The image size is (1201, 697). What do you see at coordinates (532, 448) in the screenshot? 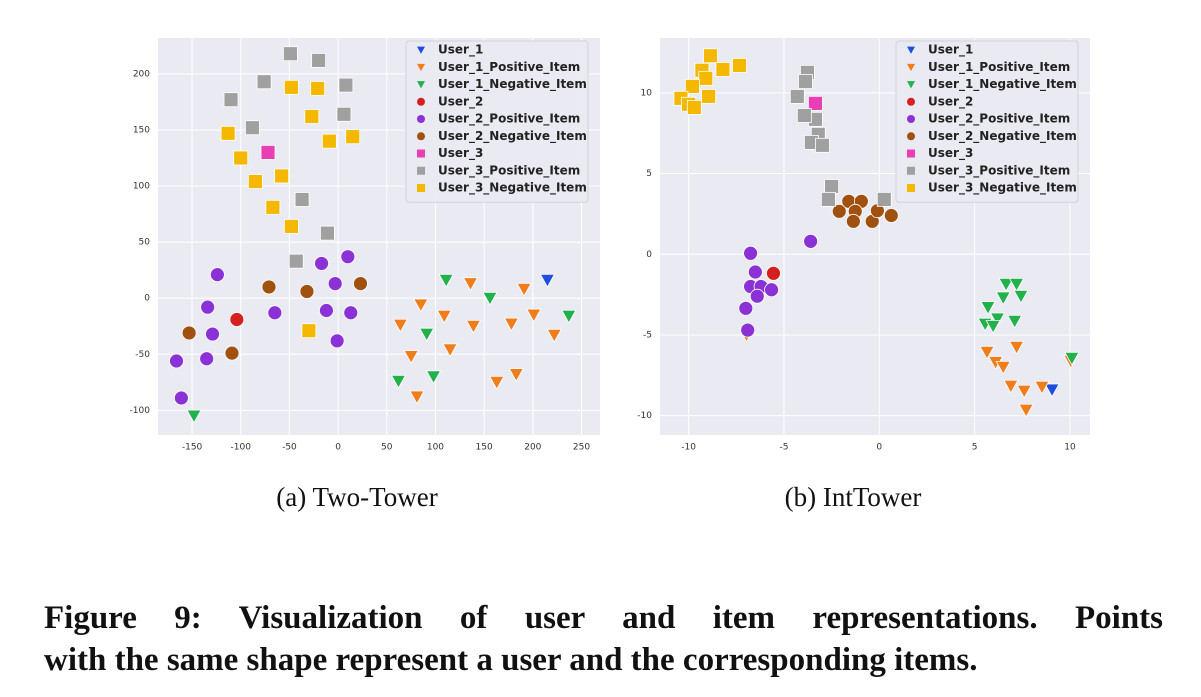
I see `x-tick-label: 200` at bounding box center [532, 448].